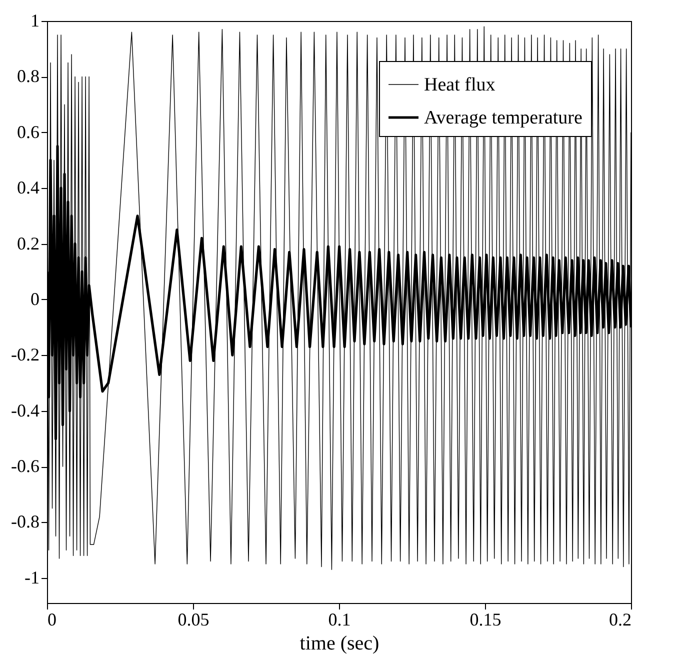 The image size is (674, 657). What do you see at coordinates (339, 620) in the screenshot?
I see `x-tick-label: 0.1` at bounding box center [339, 620].